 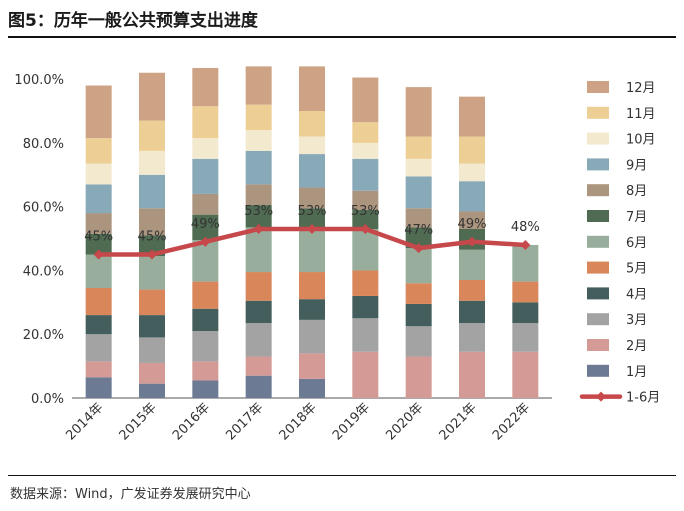 I want to click on x-tick-label: 2018年, so click(x=298, y=421).